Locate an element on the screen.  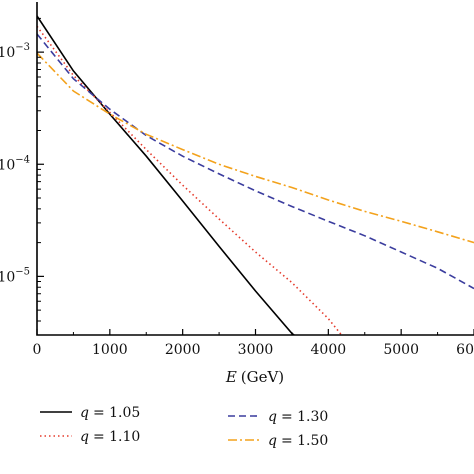
y-axis-ticks: 10⁻³ 10⁻⁴ 10⁻⁵ is located at coordinates (22, 169).